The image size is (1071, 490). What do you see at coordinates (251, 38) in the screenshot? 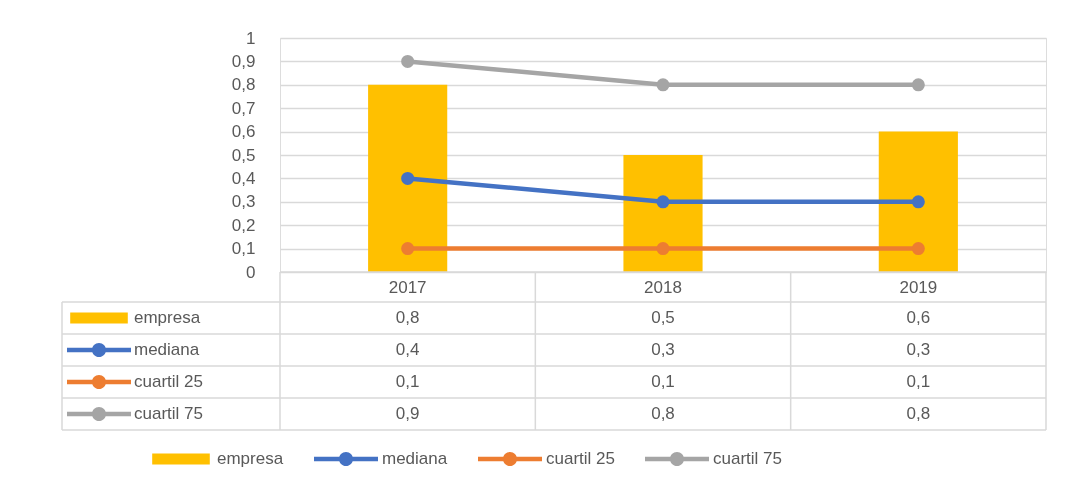
I see `y-tick-label: 1` at bounding box center [251, 38].